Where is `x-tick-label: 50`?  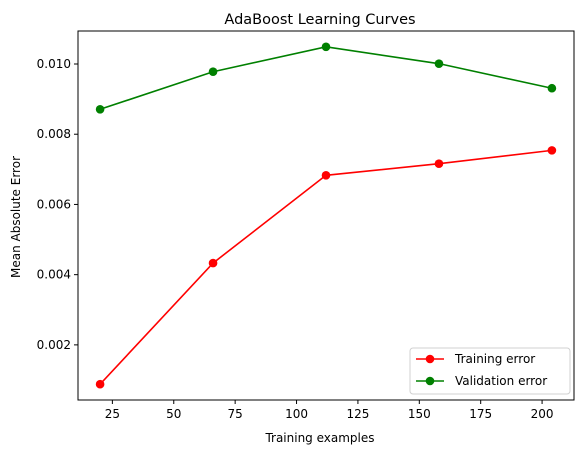
x-tick-label: 50 is located at coordinates (173, 414).